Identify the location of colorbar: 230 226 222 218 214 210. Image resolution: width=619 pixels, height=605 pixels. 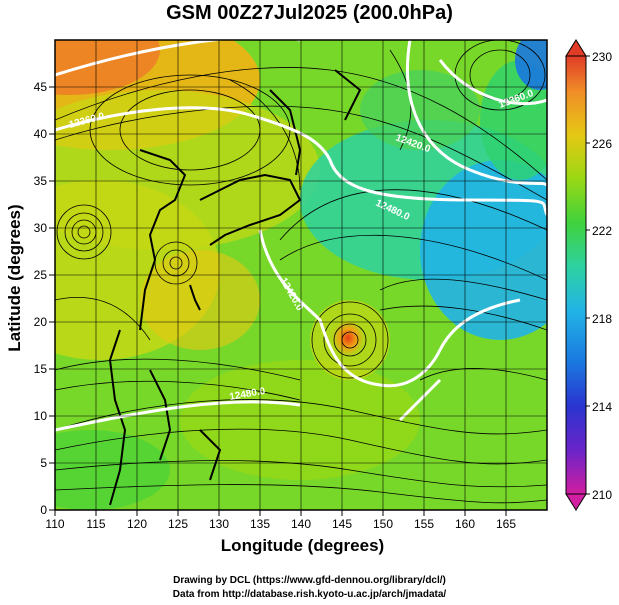
(588, 275).